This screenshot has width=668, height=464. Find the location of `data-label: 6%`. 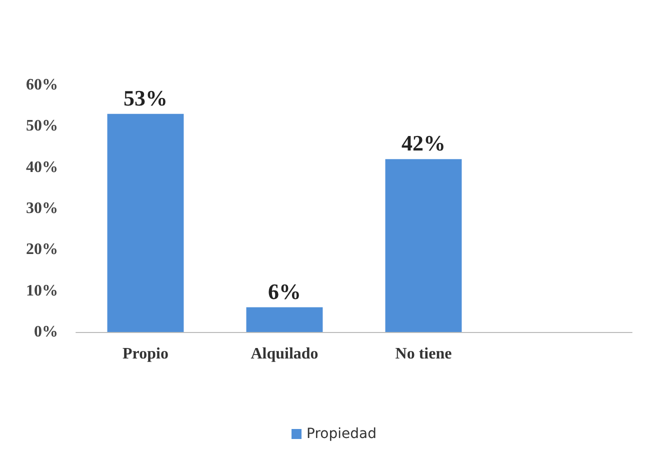

data-label: 6% is located at coordinates (284, 291).